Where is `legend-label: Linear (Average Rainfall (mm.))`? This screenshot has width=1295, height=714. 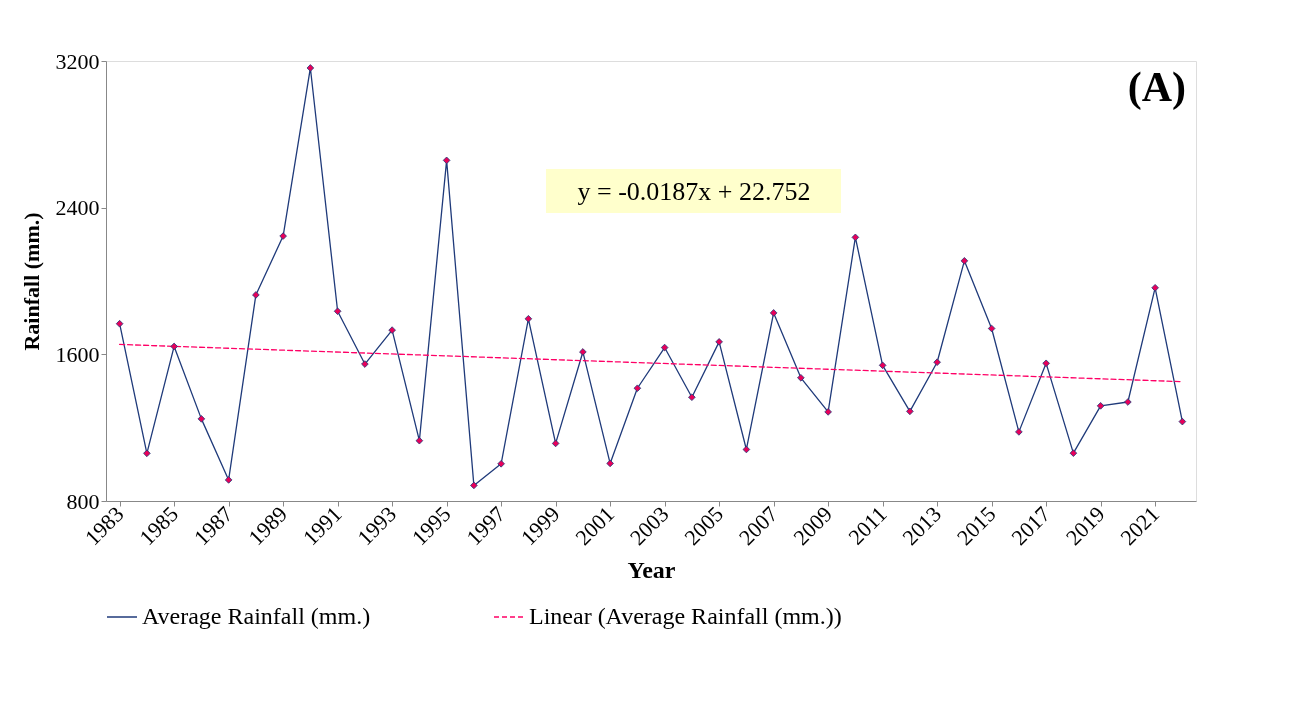
legend-label: Linear (Average Rainfall (mm.)) is located at coordinates (685, 616).